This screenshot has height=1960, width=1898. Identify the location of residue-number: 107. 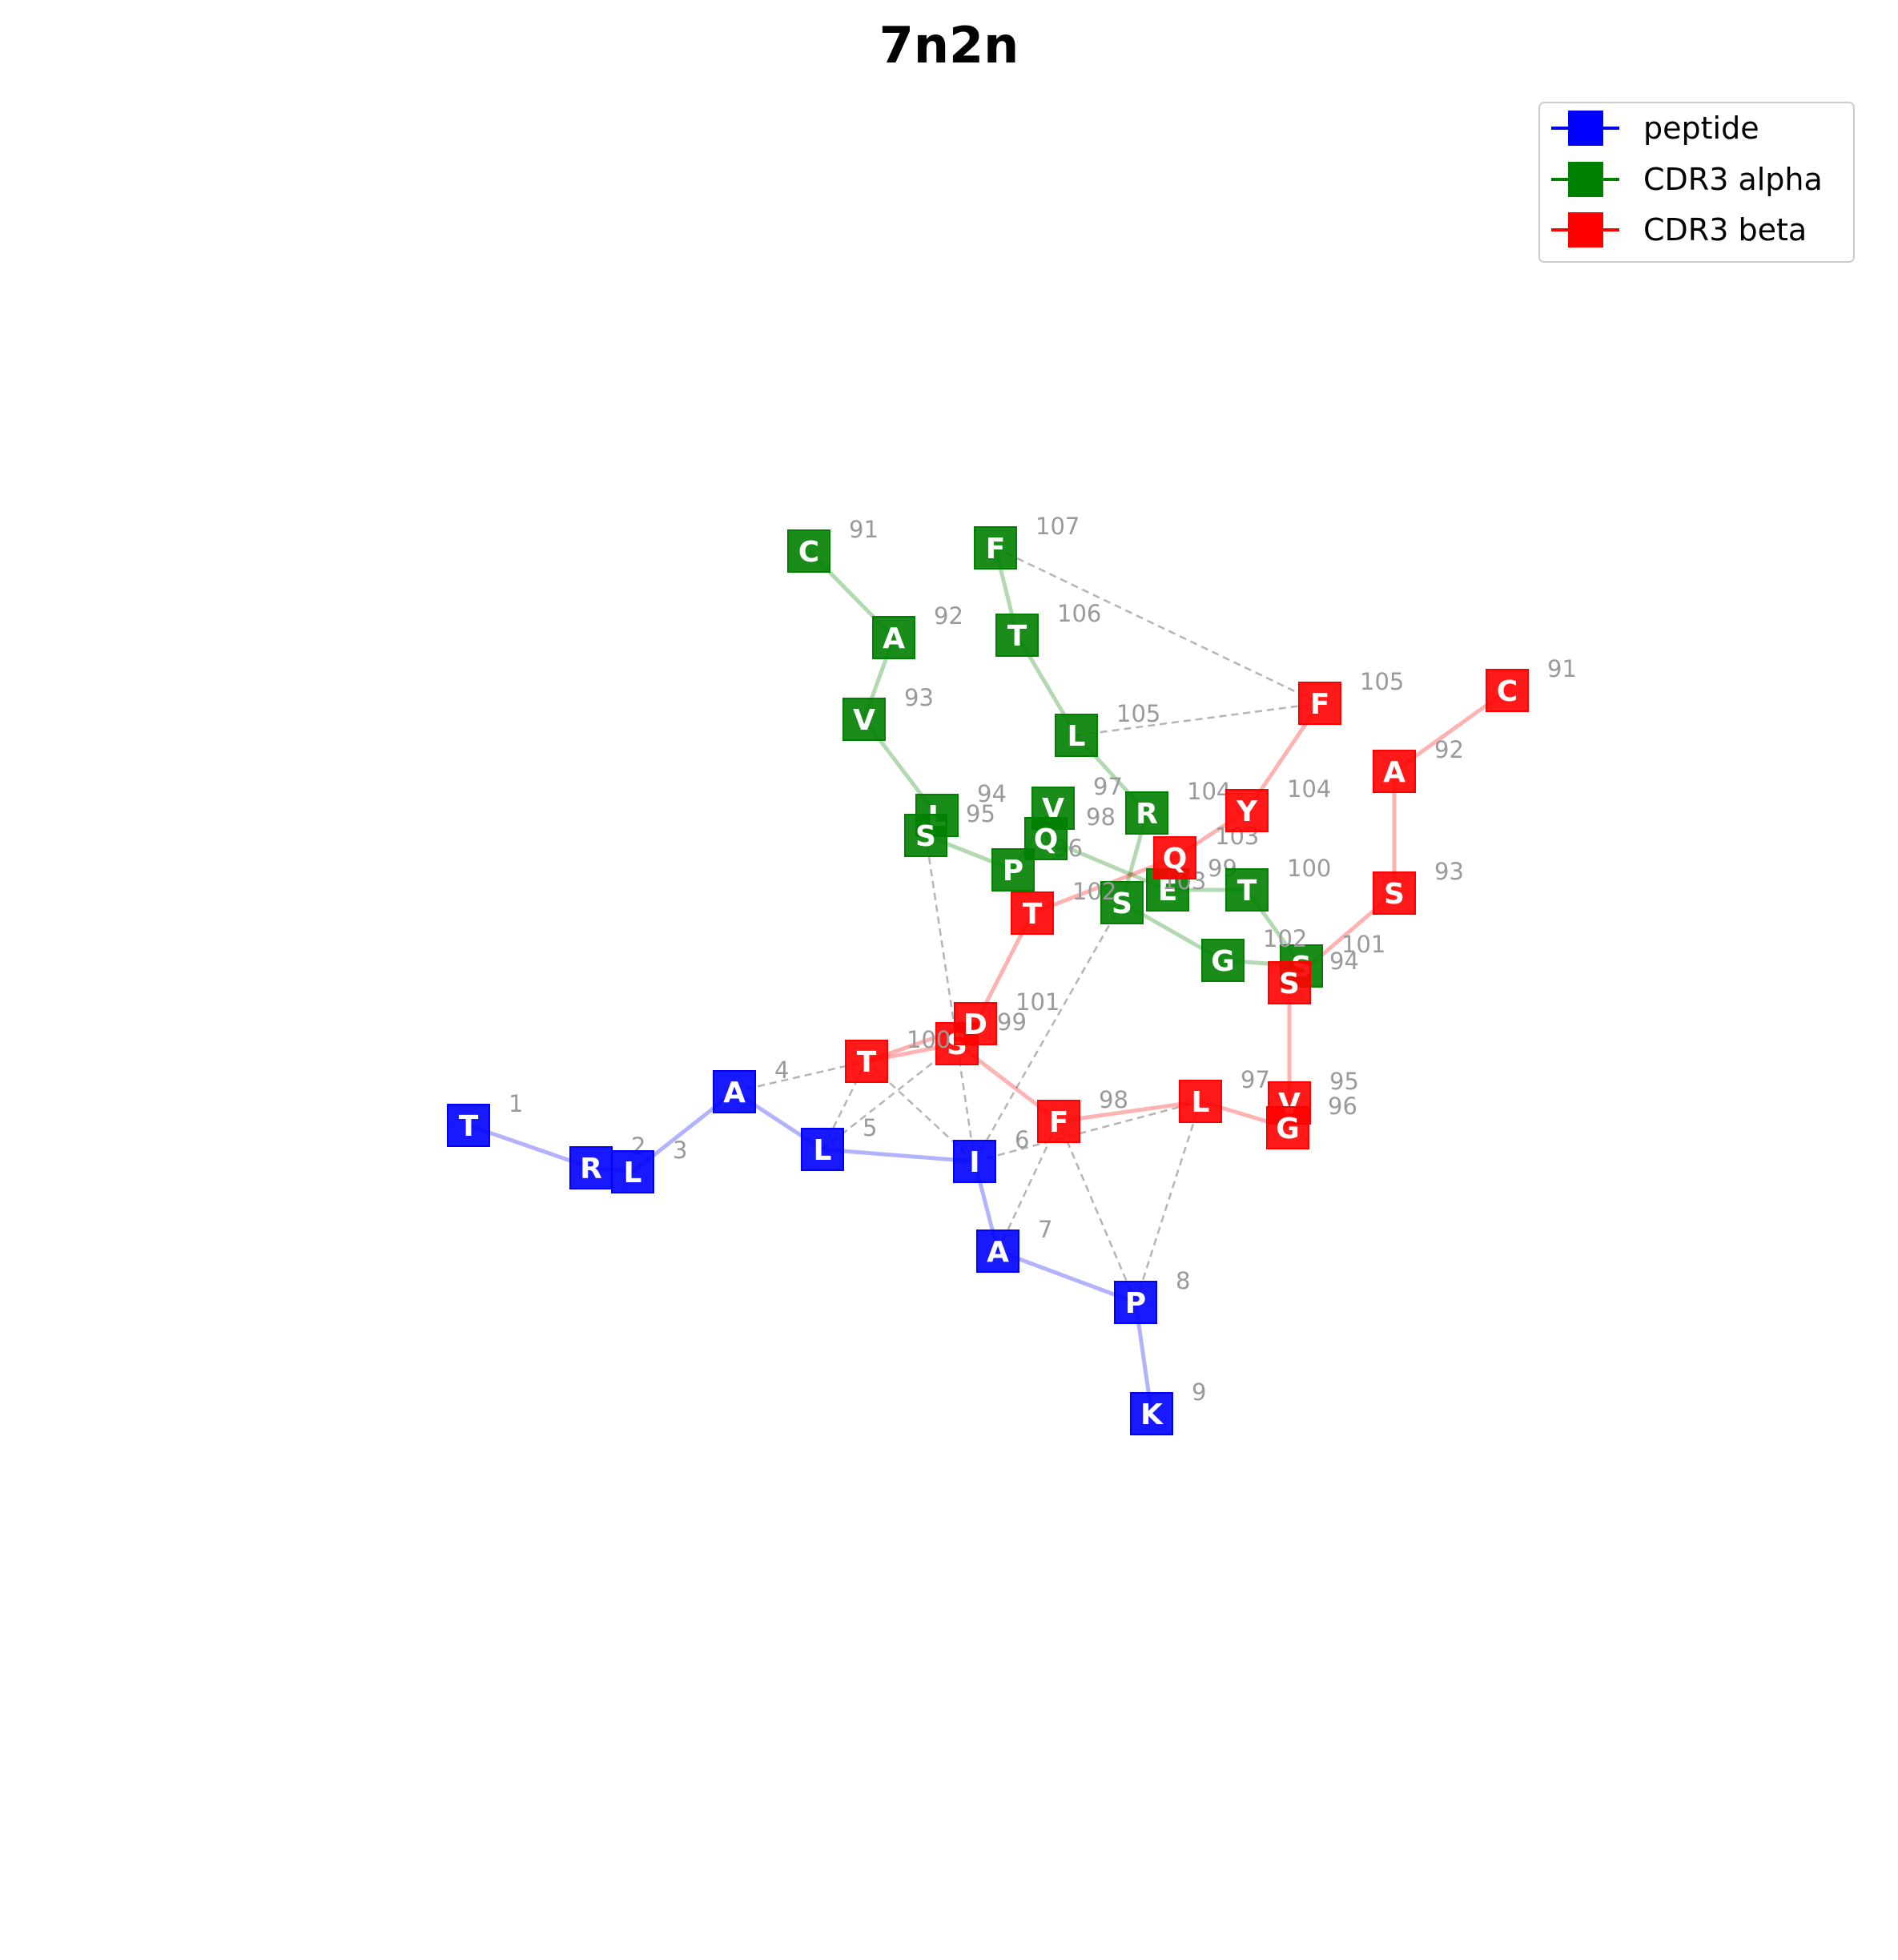
(1057, 526).